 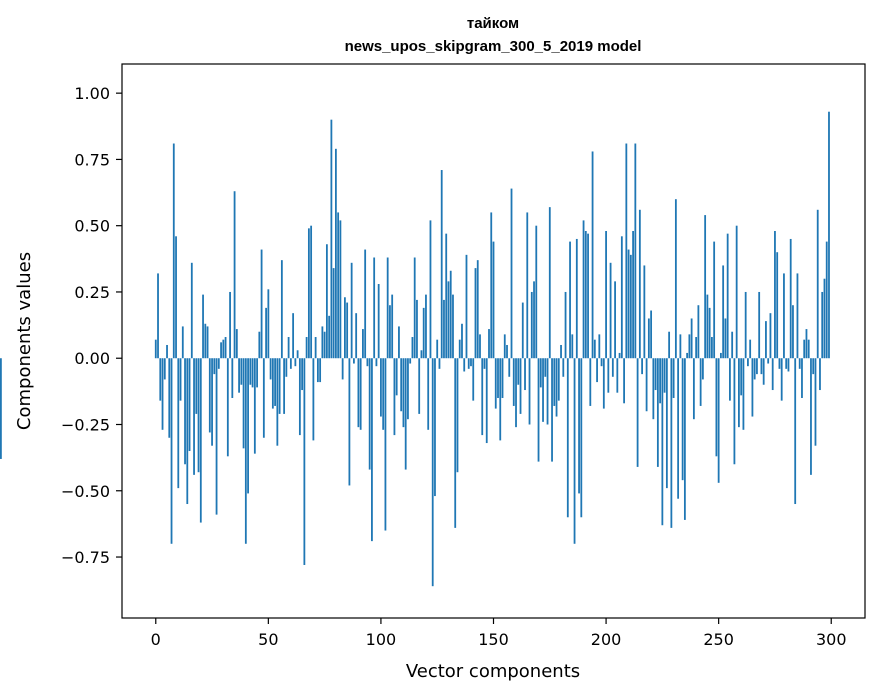 What do you see at coordinates (268, 639) in the screenshot?
I see `x-tick-label: 50` at bounding box center [268, 639].